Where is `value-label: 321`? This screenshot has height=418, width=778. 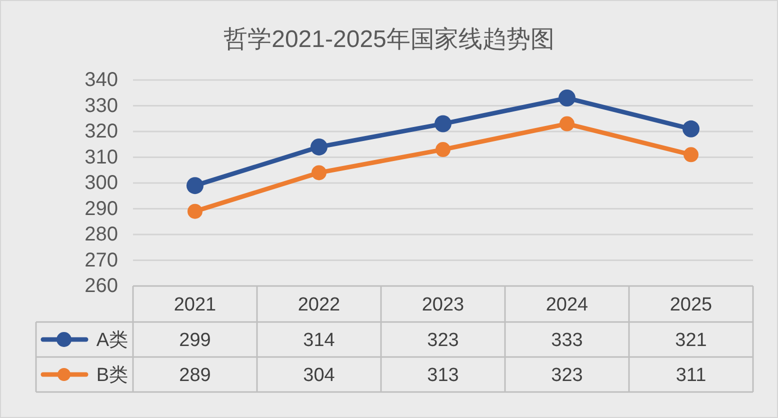
value-label: 321 is located at coordinates (691, 340).